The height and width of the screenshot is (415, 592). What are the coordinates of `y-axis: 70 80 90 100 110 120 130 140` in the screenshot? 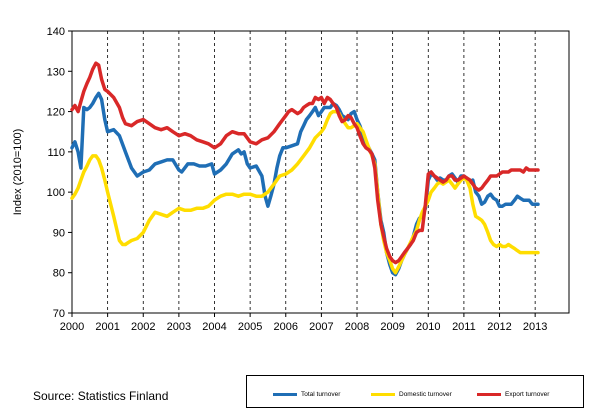 It's located at (59, 173).